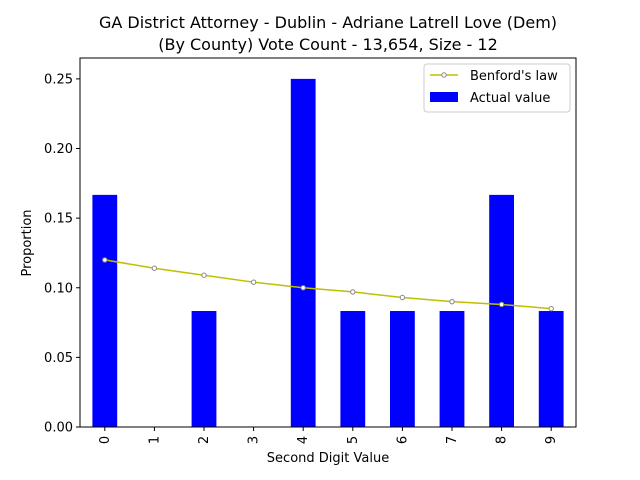 The height and width of the screenshot is (480, 640). What do you see at coordinates (154, 440) in the screenshot?
I see `x-tick-label: 1` at bounding box center [154, 440].